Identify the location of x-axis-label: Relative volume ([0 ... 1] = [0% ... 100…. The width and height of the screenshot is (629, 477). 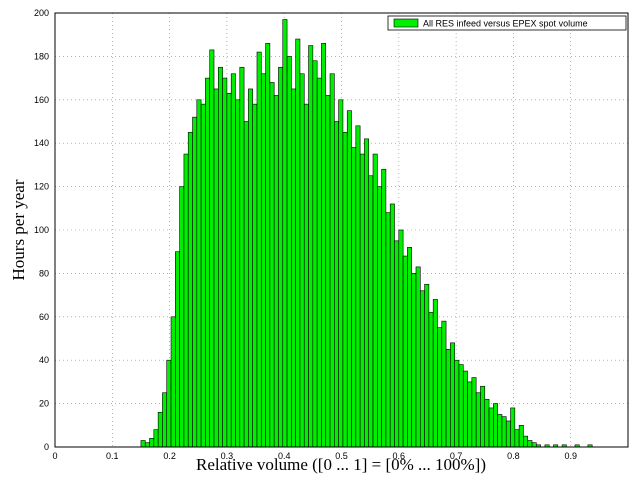
(341, 464).